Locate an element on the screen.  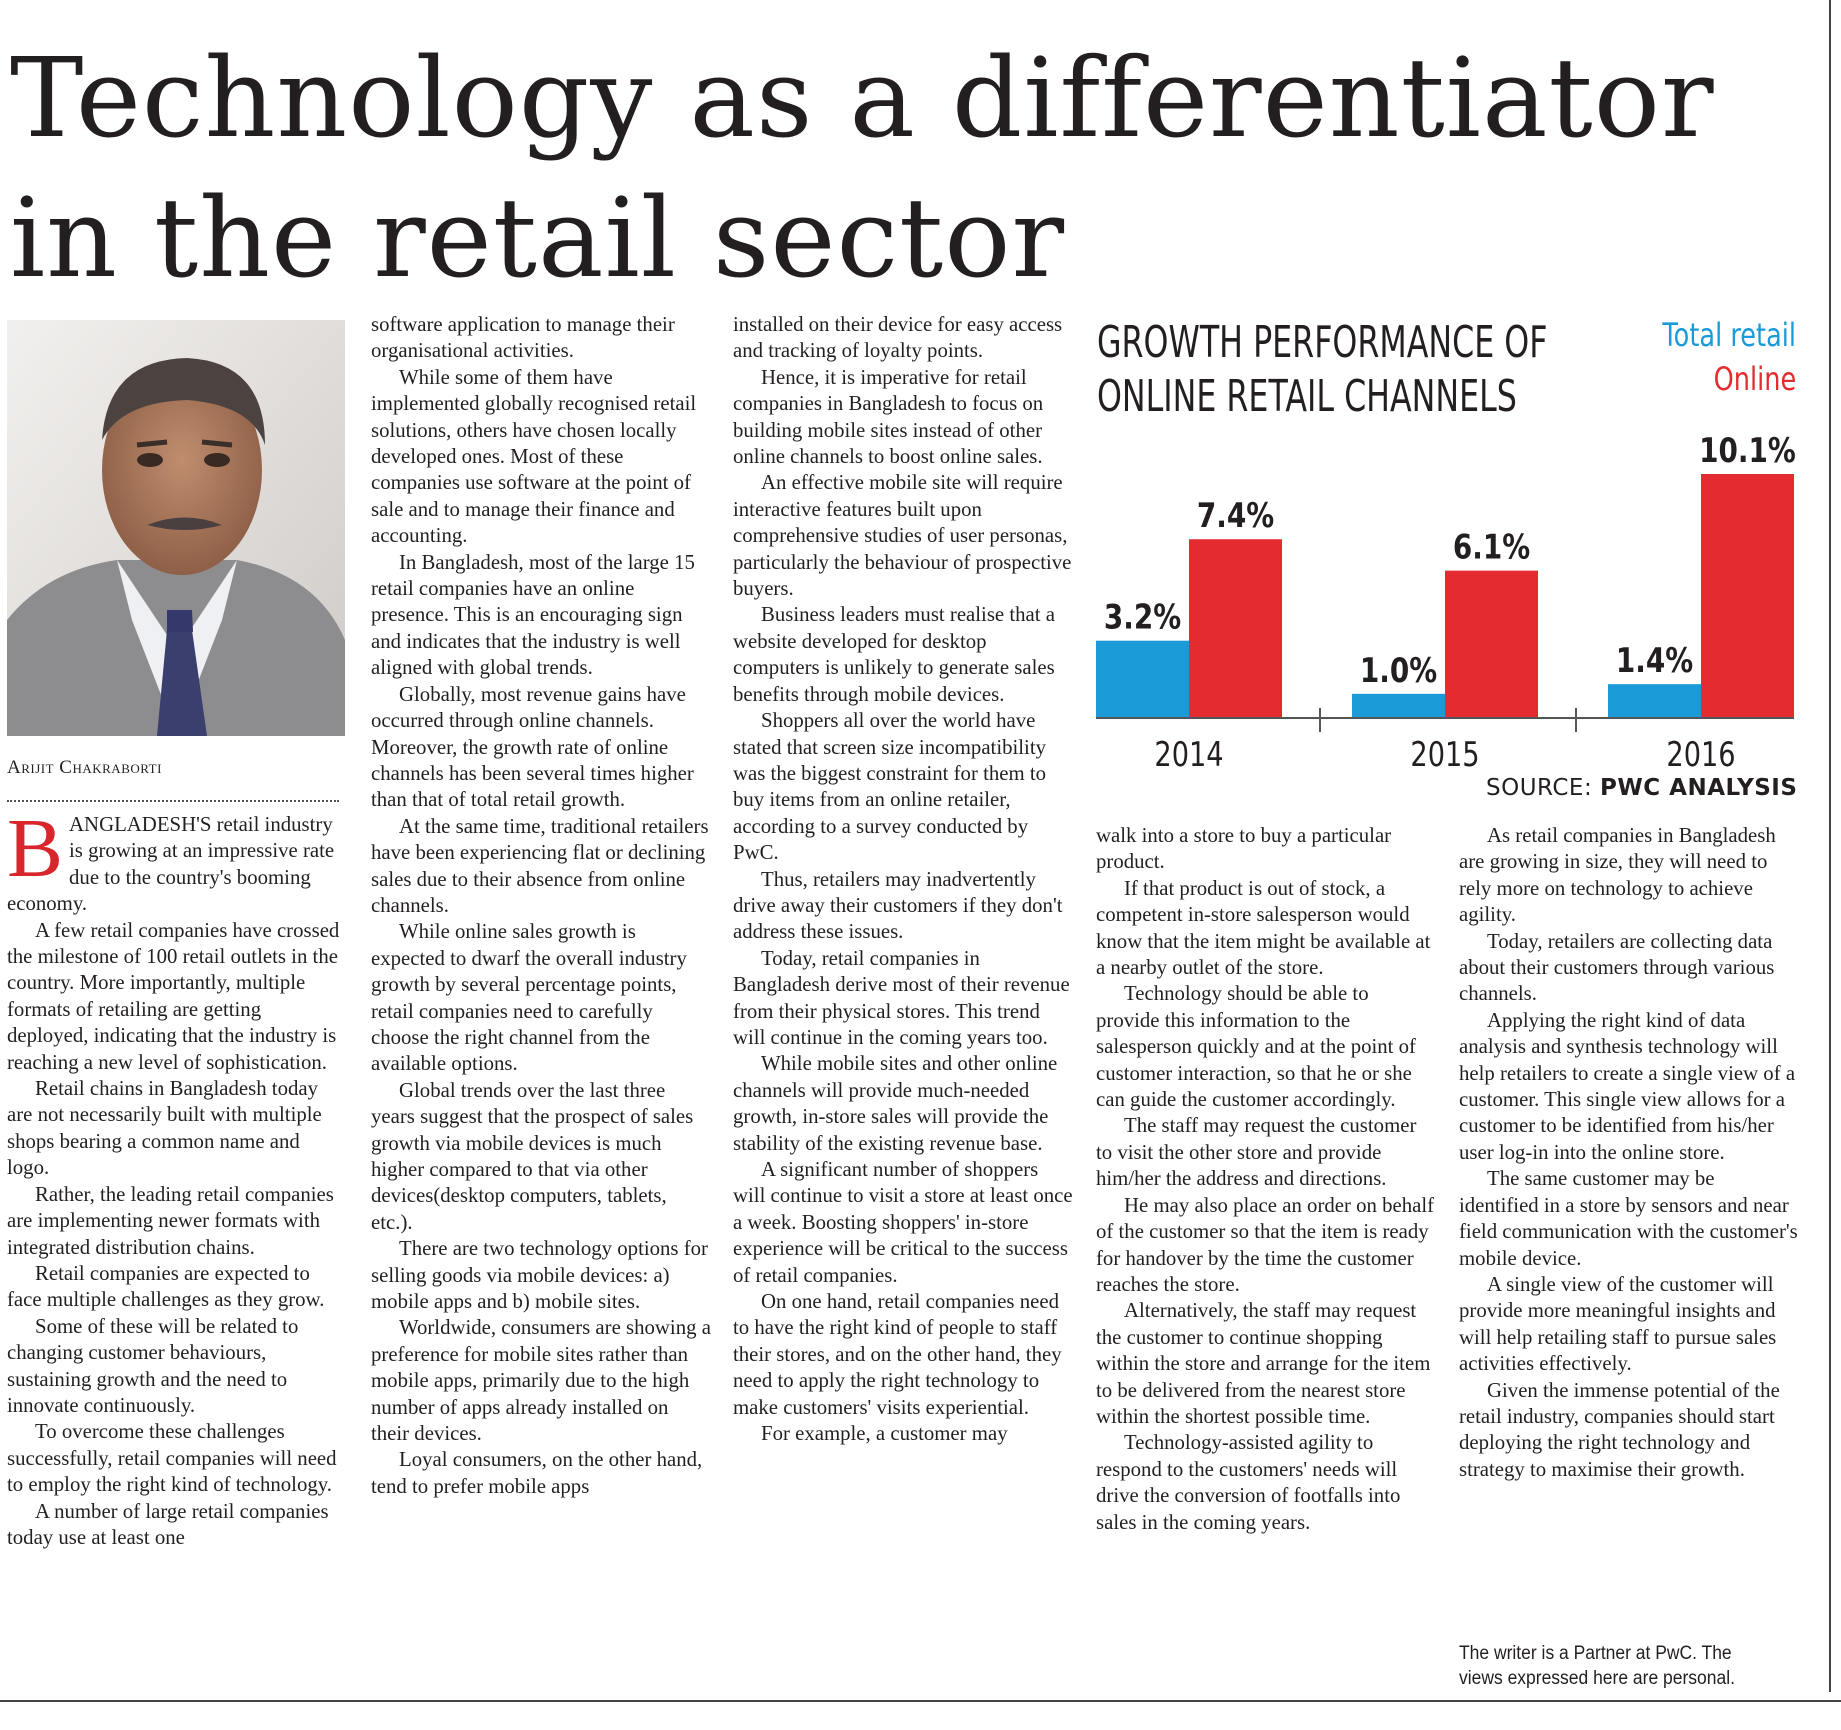
chart-source: SOURCE: PWC ANALYSIS is located at coordinates (1641, 788).